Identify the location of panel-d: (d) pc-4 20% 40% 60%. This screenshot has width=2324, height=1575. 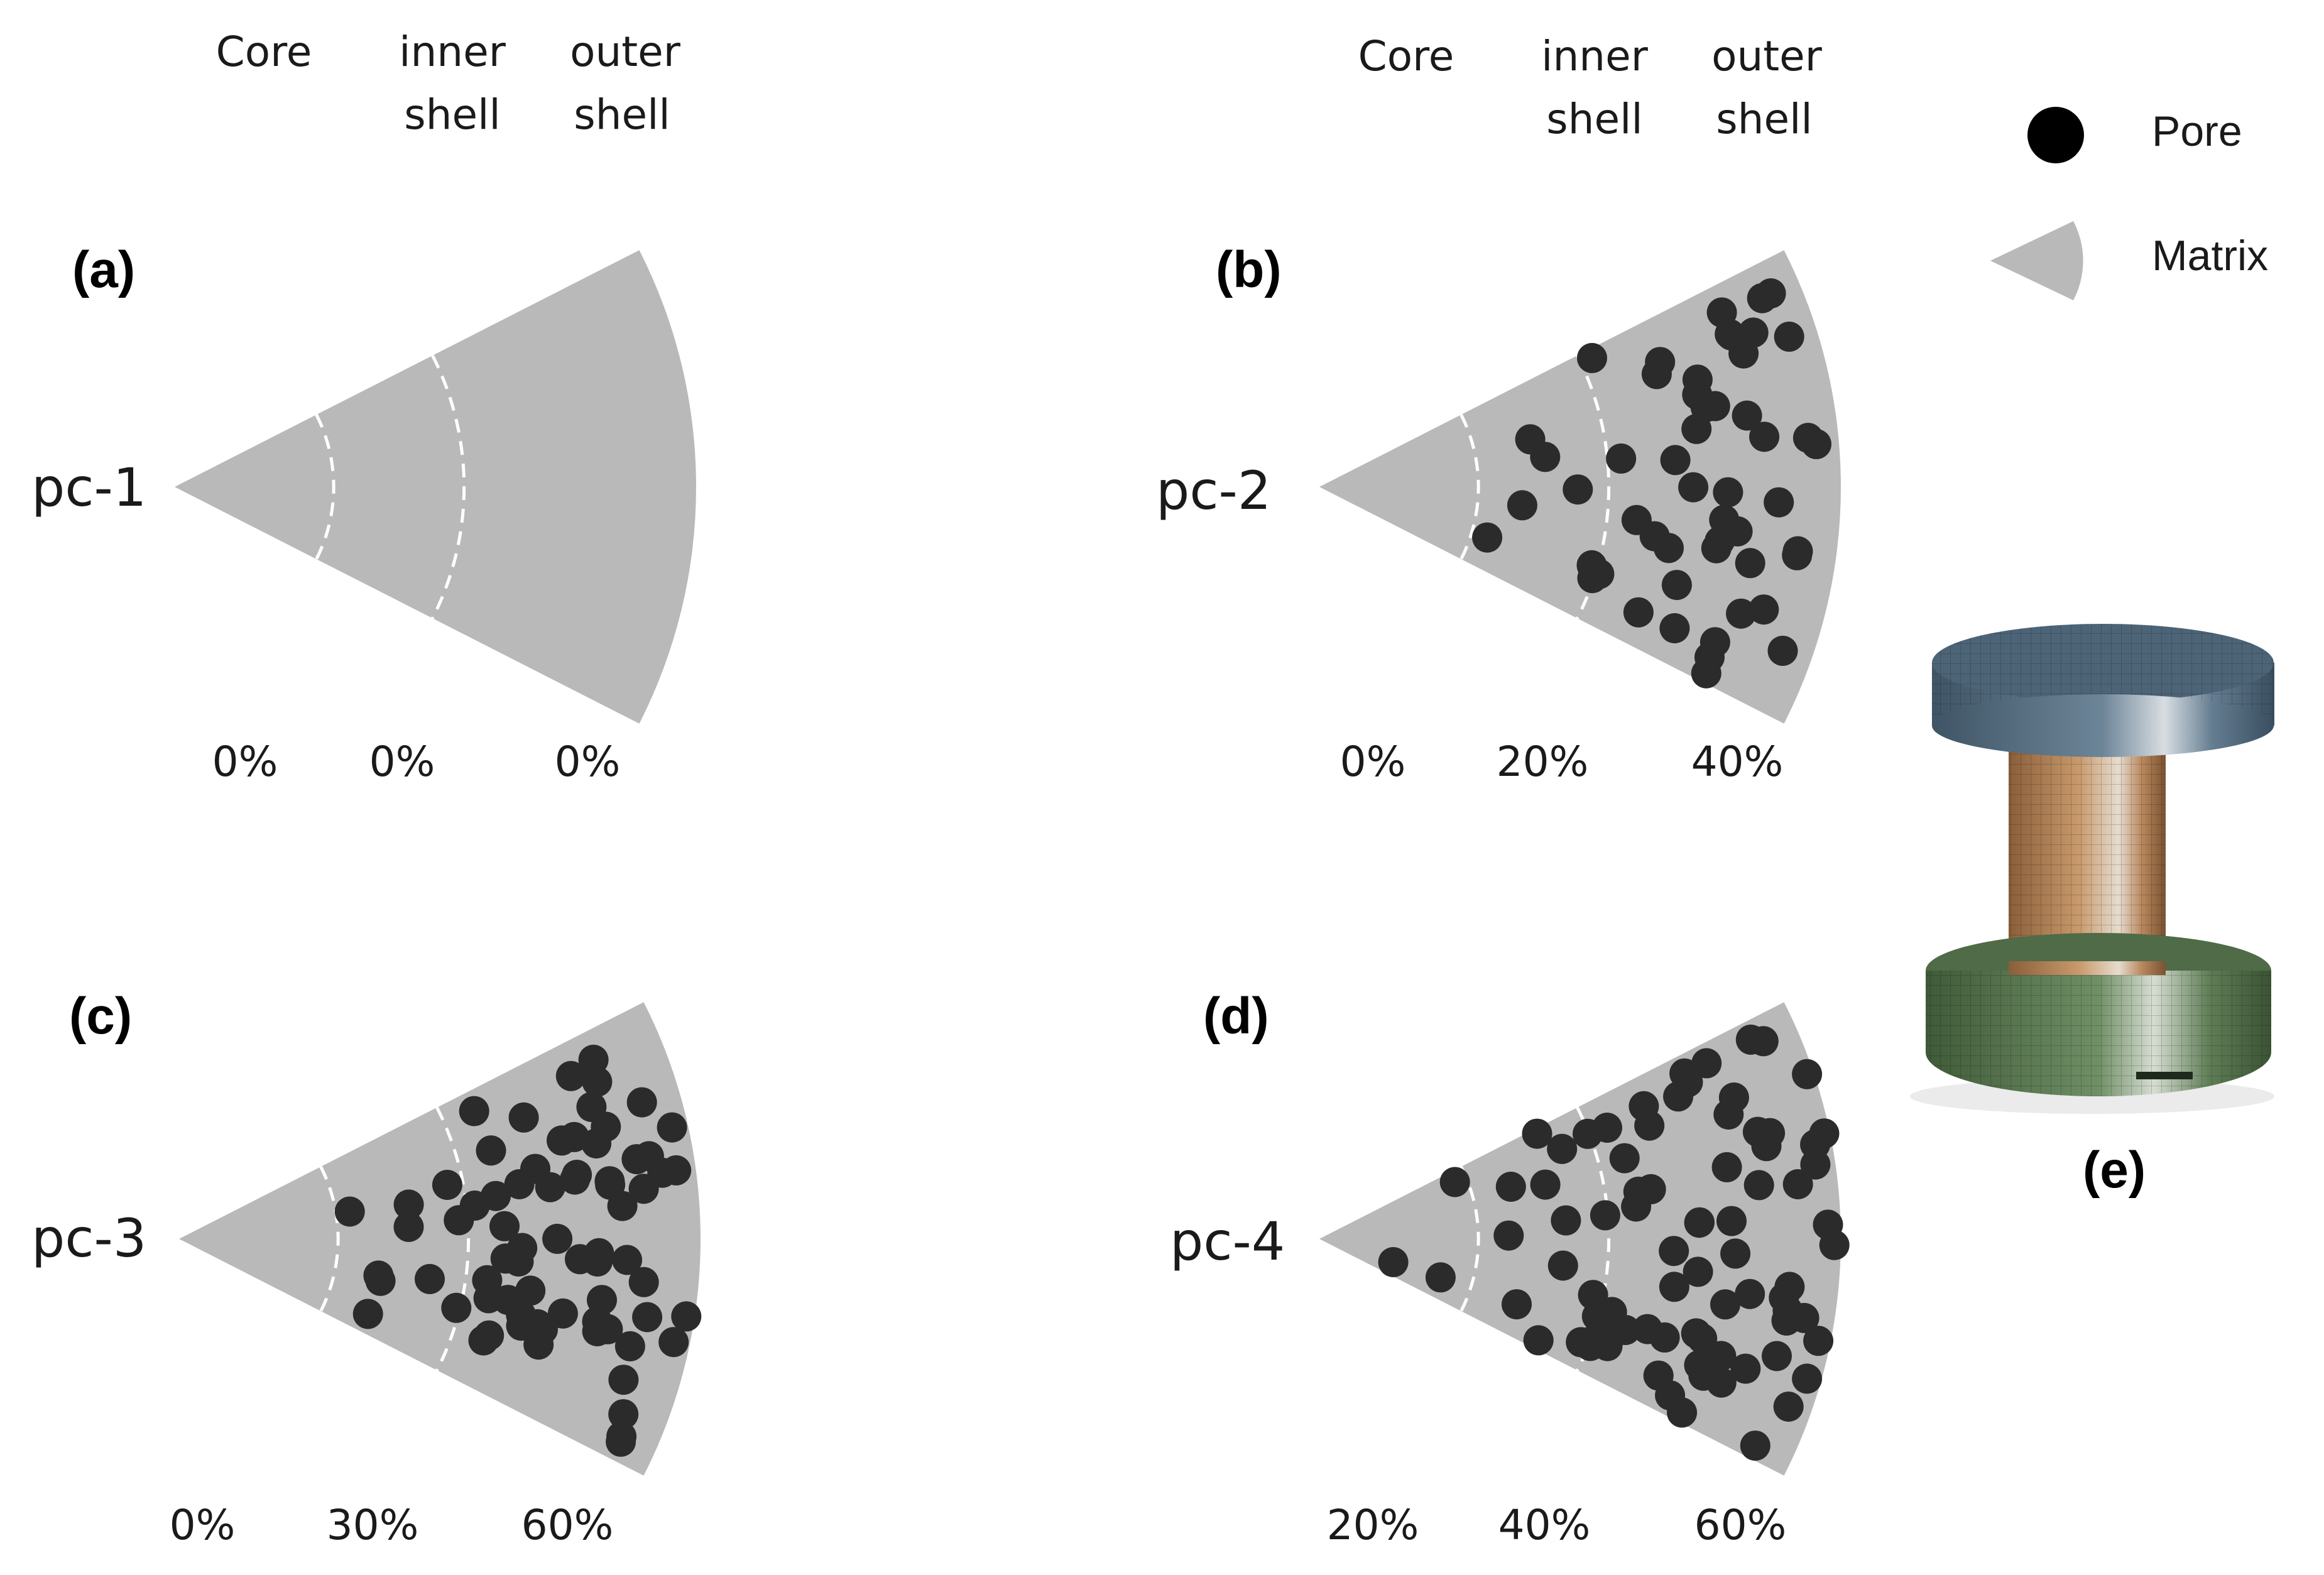
(1510, 1268).